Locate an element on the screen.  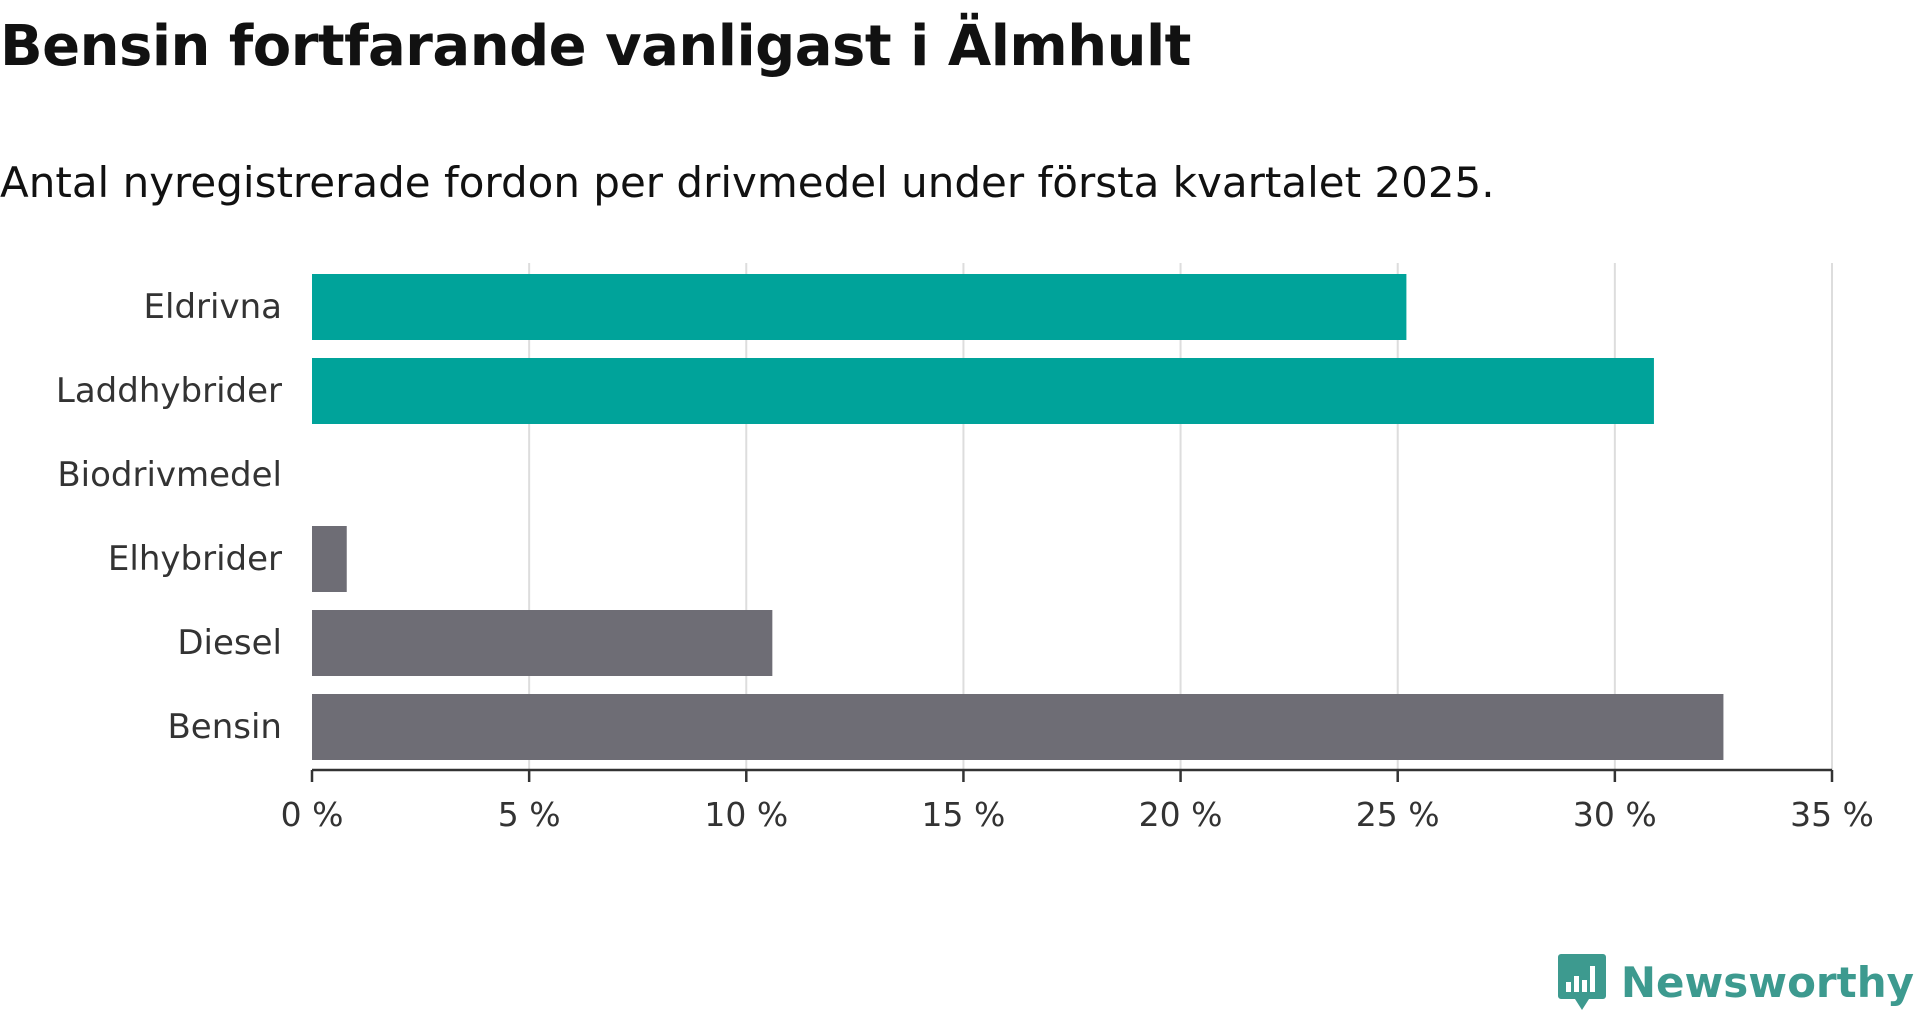
category-label: Laddhybrider is located at coordinates (169, 391).